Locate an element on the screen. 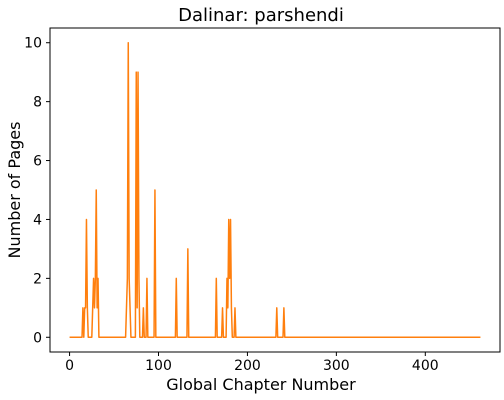 The image size is (504, 400). x-tick-label: 0 is located at coordinates (69, 366).